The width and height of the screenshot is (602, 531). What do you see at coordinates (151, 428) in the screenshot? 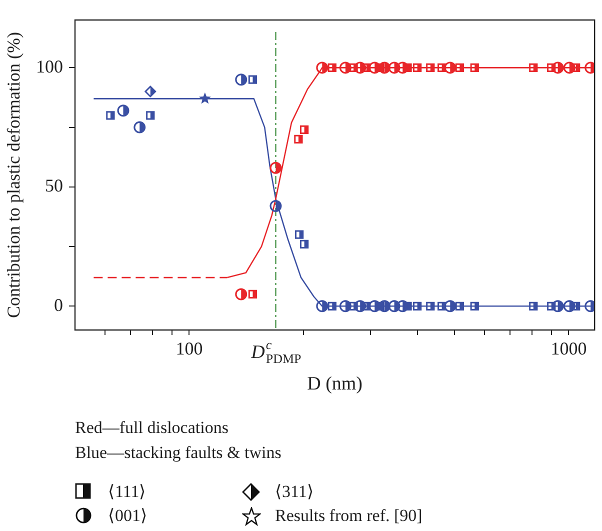
I see `text: Red—full dislocations` at bounding box center [151, 428].